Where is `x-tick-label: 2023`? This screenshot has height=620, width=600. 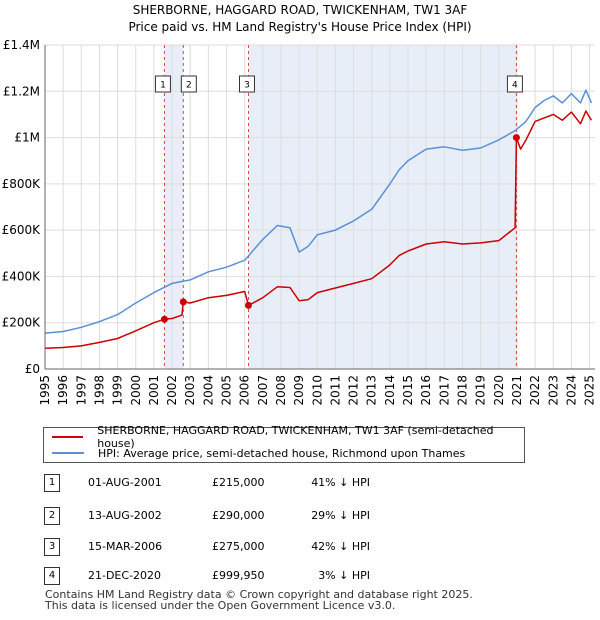 x-tick-label: 2023 is located at coordinates (553, 390).